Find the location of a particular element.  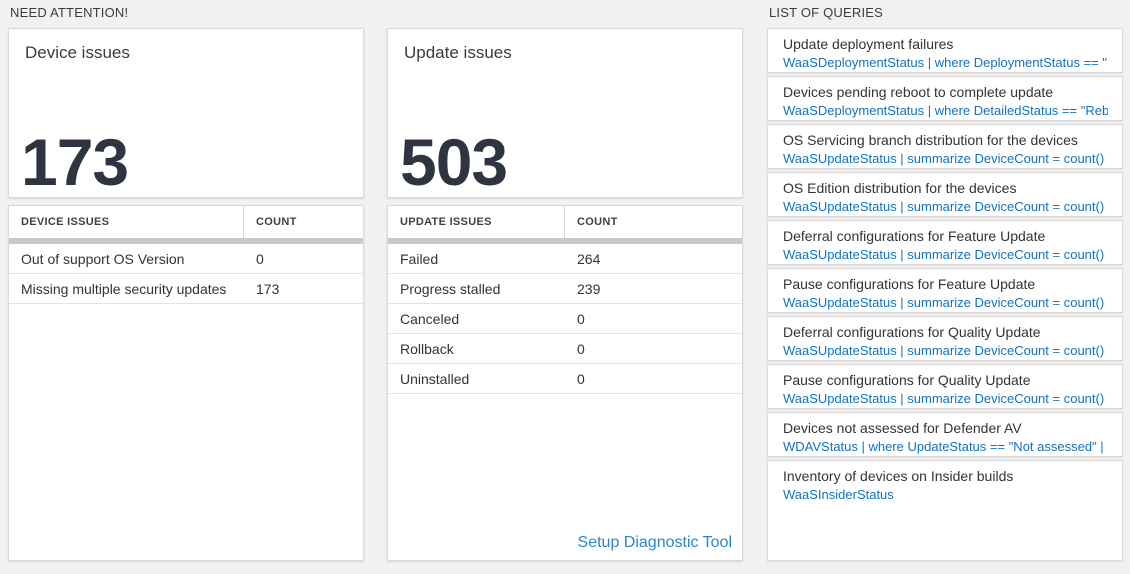

update-issues-count: 503 is located at coordinates (454, 162).